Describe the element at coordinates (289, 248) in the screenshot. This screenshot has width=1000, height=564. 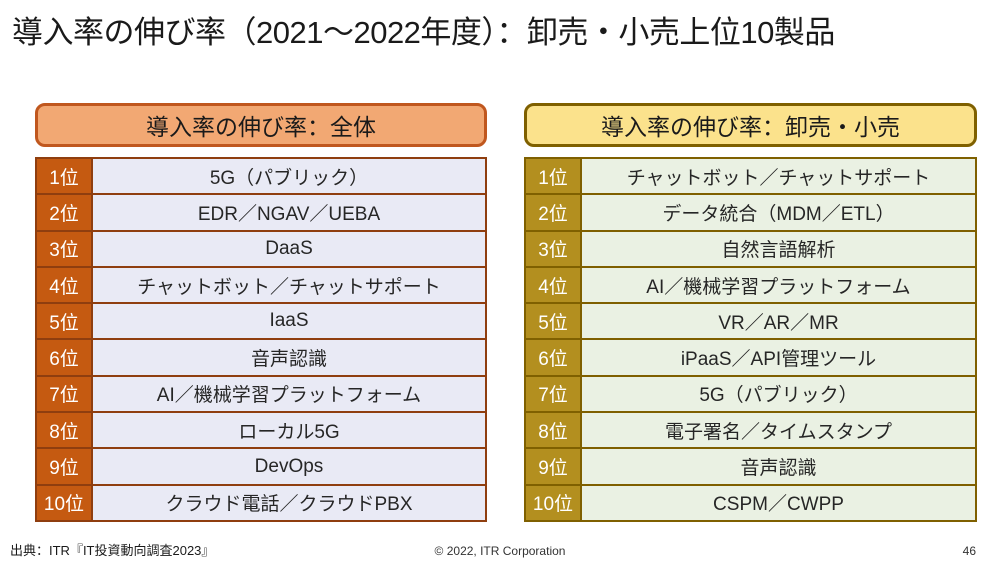
I see `product-cell: DaaS` at that location.